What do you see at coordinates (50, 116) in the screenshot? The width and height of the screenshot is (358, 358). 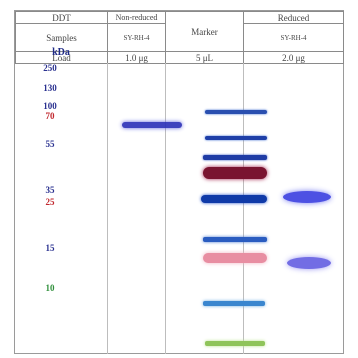 I see `mw-label-70: 70` at bounding box center [50, 116].